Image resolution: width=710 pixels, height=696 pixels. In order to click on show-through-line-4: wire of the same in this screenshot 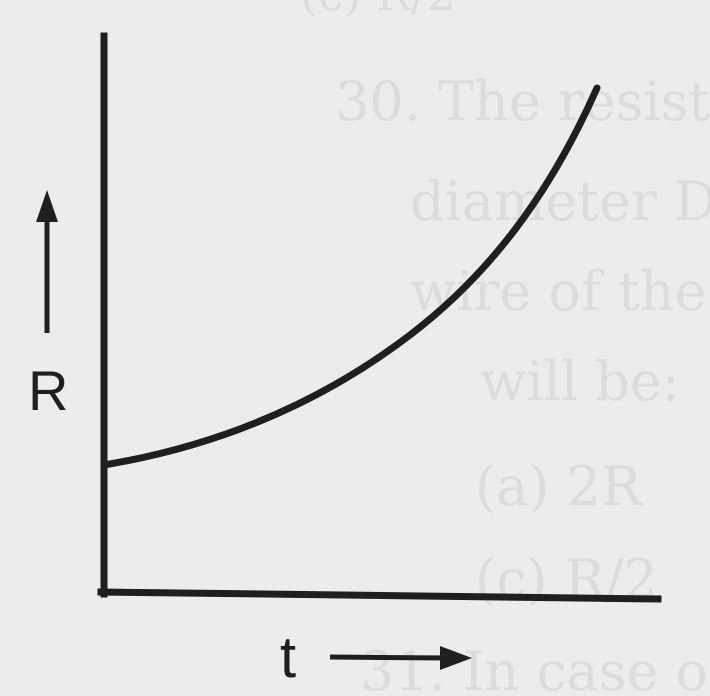, I will do `click(560, 291)`.